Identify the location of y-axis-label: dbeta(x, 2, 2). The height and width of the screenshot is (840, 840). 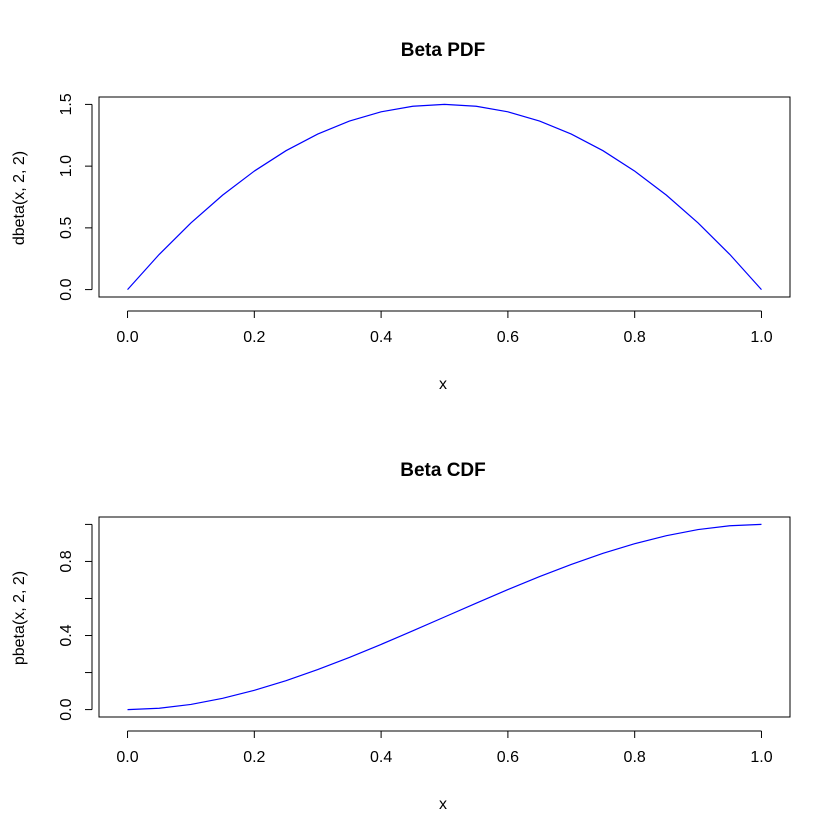
(19, 198).